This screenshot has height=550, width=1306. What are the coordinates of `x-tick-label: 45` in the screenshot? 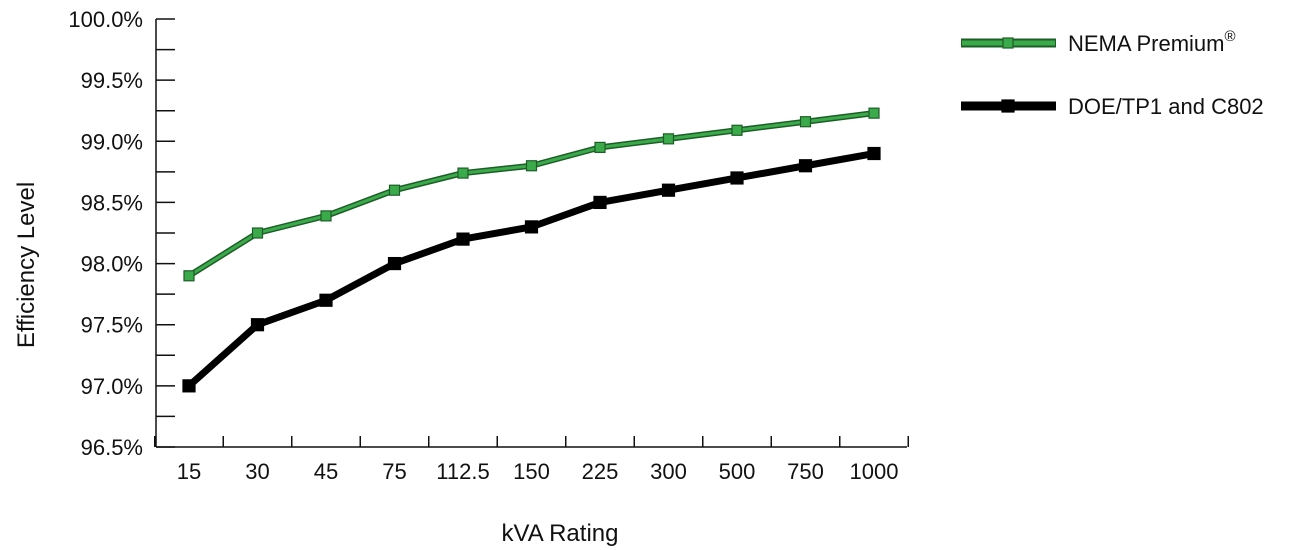 It's located at (326, 471).